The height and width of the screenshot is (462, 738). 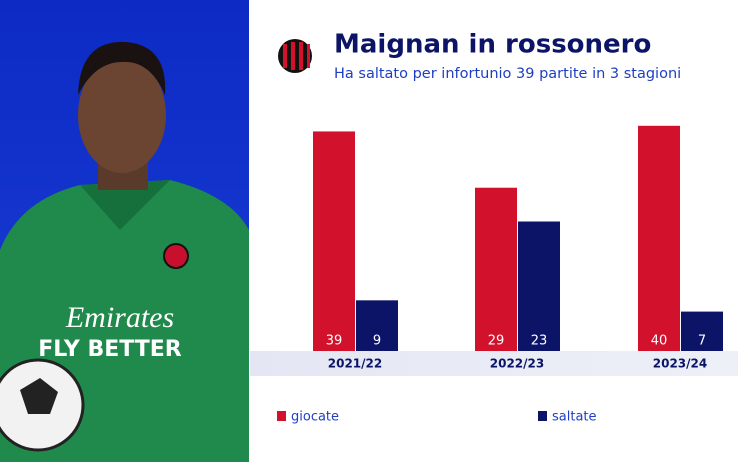 I want to click on chart-title: Maignan in rossonero, so click(x=492, y=45).